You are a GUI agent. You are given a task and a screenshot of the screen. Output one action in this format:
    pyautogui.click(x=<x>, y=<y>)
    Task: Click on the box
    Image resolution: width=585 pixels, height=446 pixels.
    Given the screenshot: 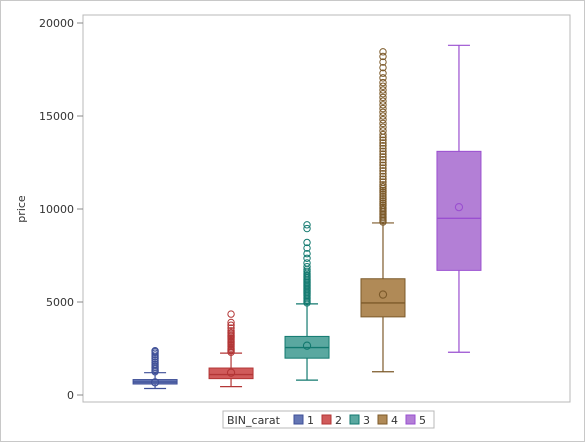 What is the action you would take?
    pyautogui.click(x=231, y=373)
    